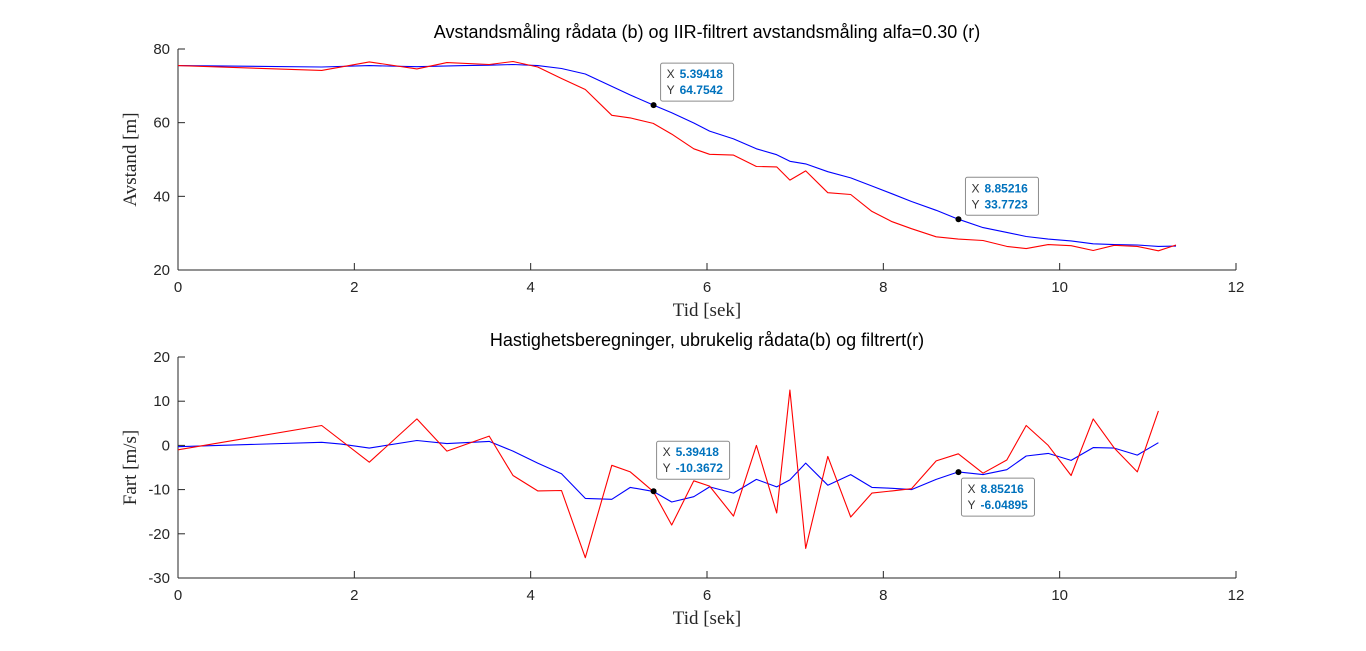 This screenshot has width=1366, height=651. I want to click on y-axis-label: Avstand [m], so click(130, 159).